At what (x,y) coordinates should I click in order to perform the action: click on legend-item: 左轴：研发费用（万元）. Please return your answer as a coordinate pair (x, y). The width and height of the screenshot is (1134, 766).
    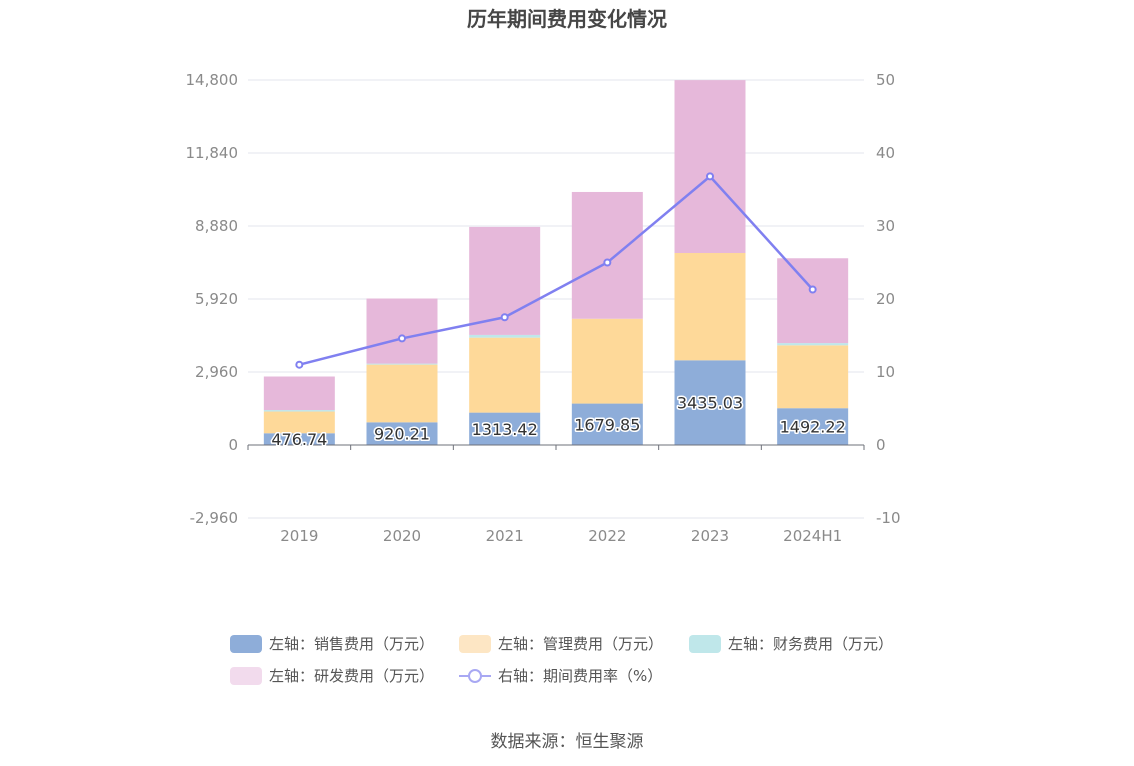
    Looking at the image, I should click on (332, 676).